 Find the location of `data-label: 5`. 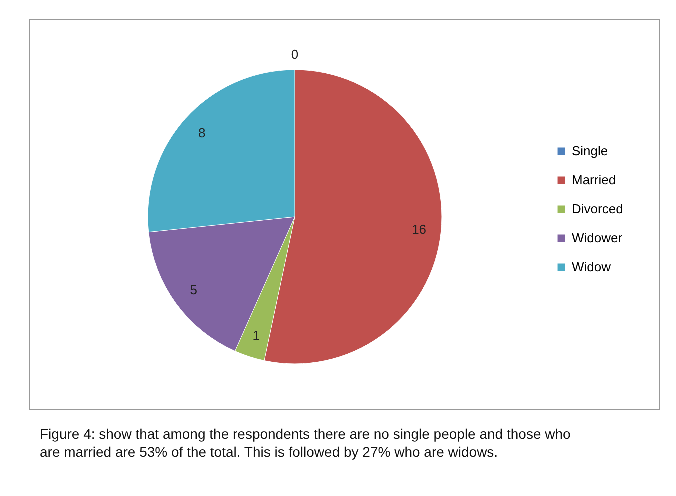

data-label: 5 is located at coordinates (194, 290).